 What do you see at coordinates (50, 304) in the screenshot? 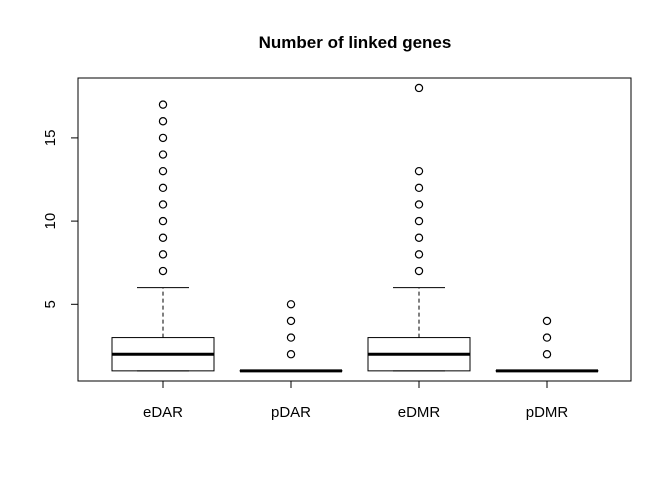
I see `y-tick-label: 5` at bounding box center [50, 304].